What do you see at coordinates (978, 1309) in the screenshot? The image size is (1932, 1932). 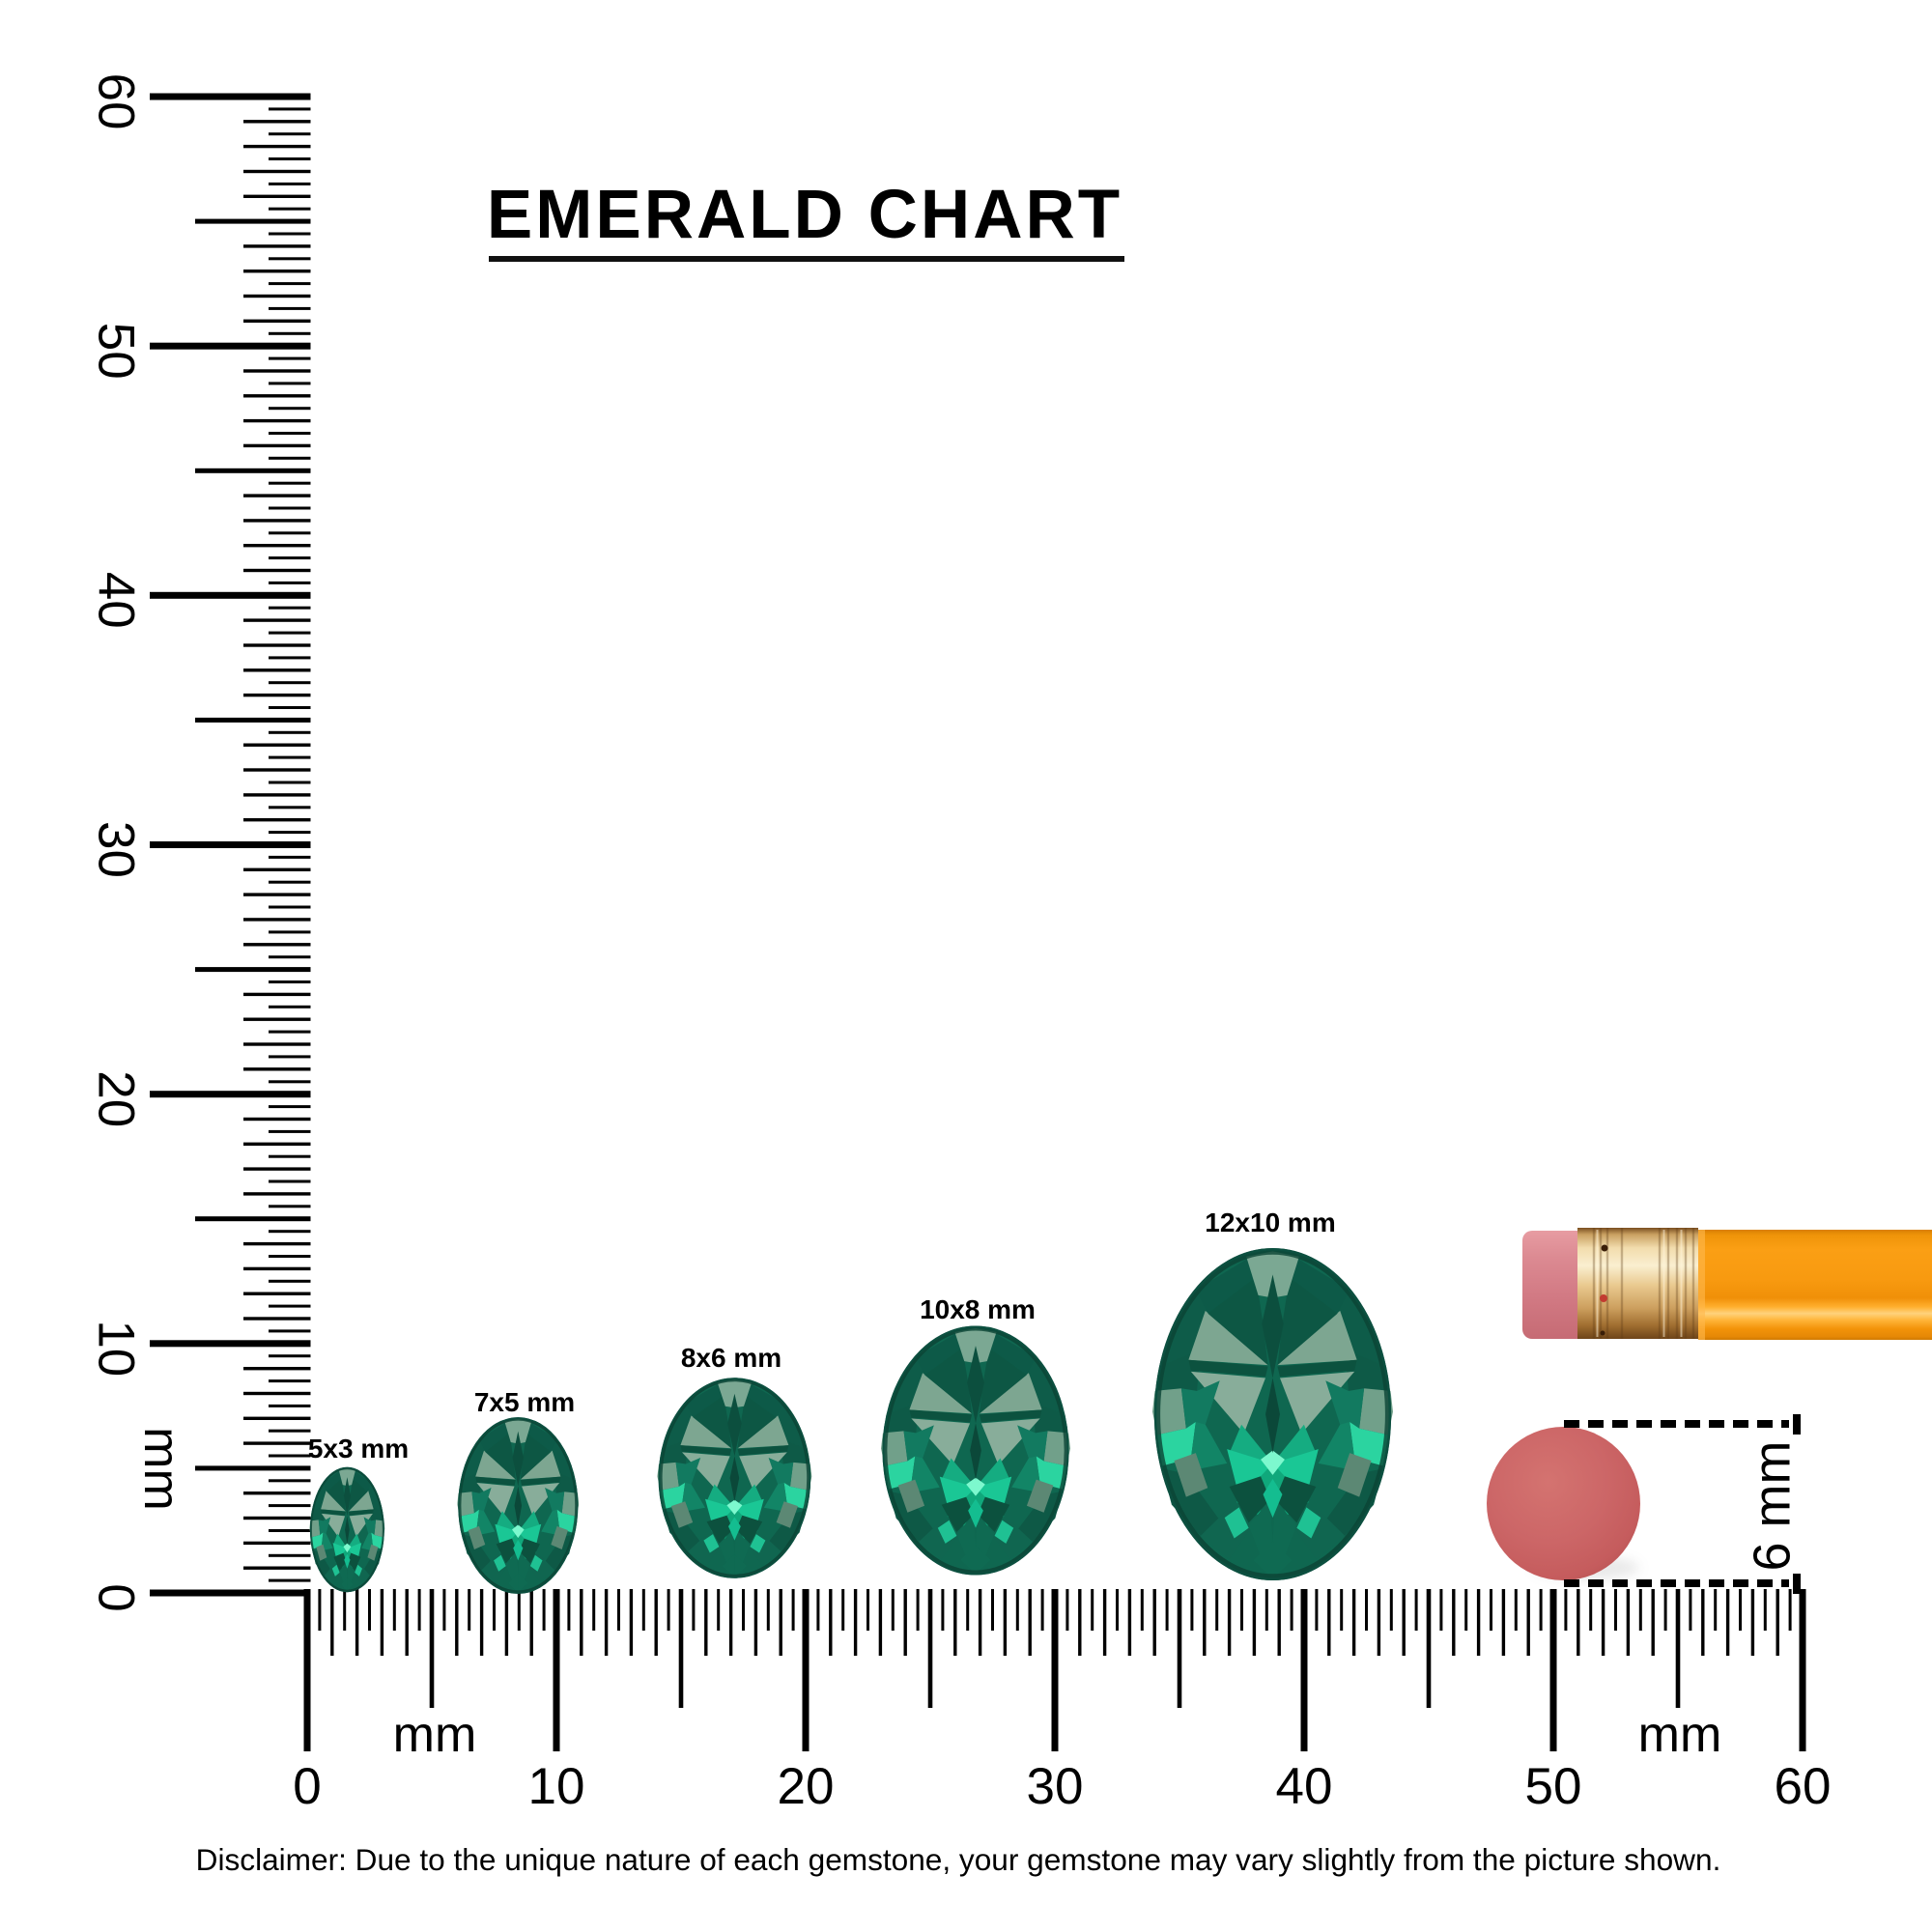 I see `svg-text: 10x8 mm` at bounding box center [978, 1309].